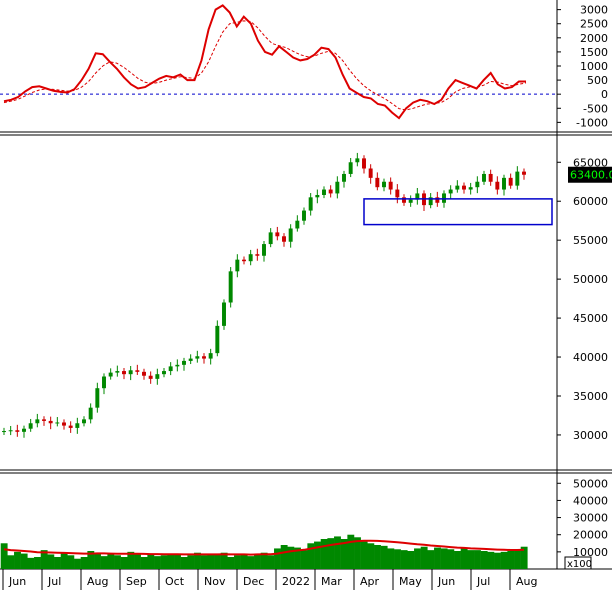 The width and height of the screenshot is (612, 594). Describe the element at coordinates (296, 581) in the screenshot. I see `x-tick-label: 2022` at that location.